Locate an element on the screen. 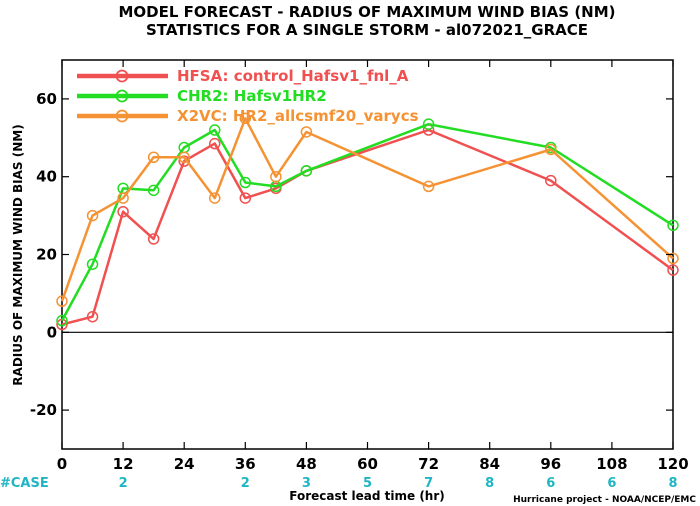 This screenshot has height=506, width=700. x-tick-label: 108 is located at coordinates (611, 464).